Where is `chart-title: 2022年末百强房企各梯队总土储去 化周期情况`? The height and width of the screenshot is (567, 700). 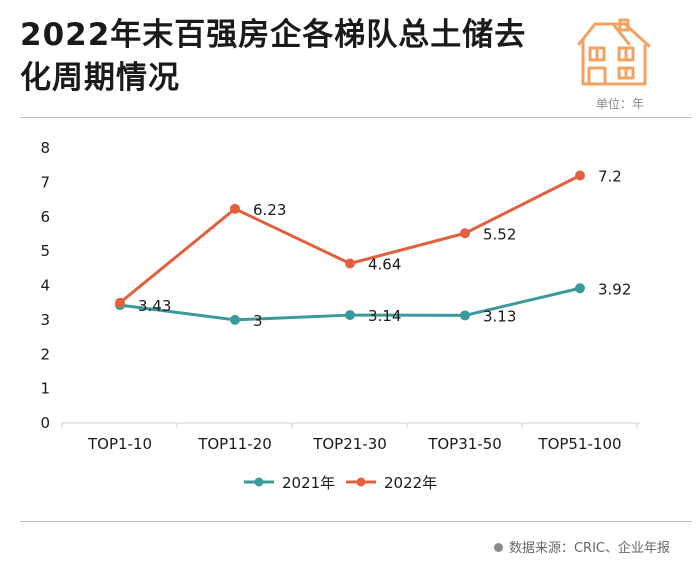 chart-title: 2022年末百强房企各梯队总土储去 化周期情况 is located at coordinates (300, 57).